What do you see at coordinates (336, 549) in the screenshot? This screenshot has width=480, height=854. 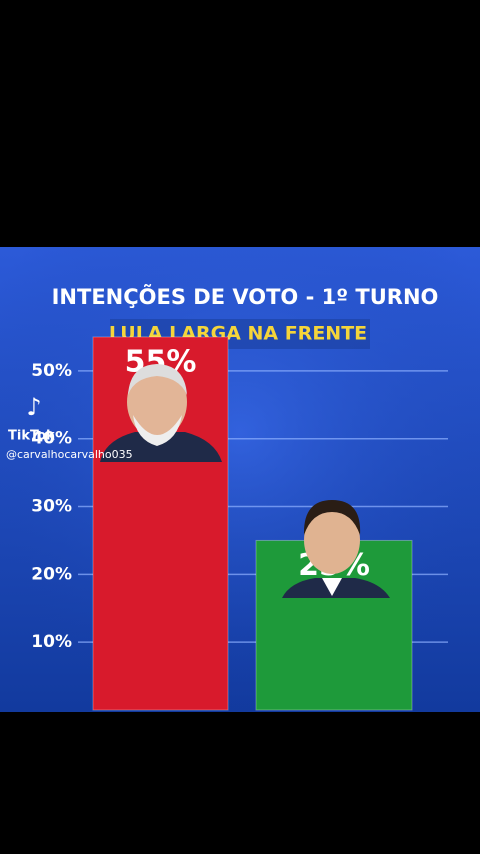 I see `portrait-right` at bounding box center [336, 549].